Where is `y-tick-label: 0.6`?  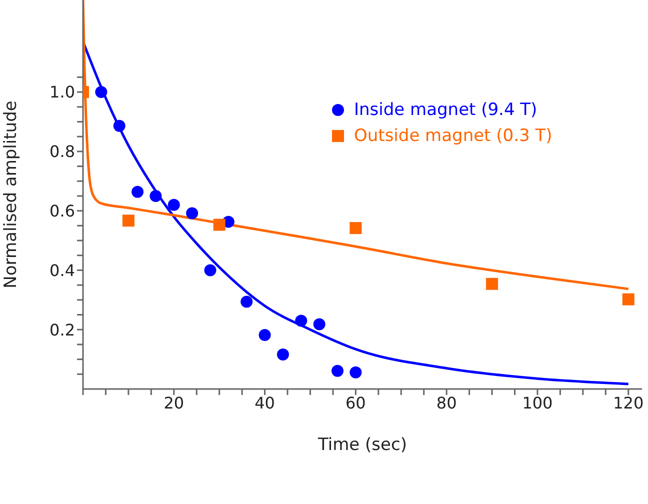 y-tick-label: 0.6 is located at coordinates (62, 211).